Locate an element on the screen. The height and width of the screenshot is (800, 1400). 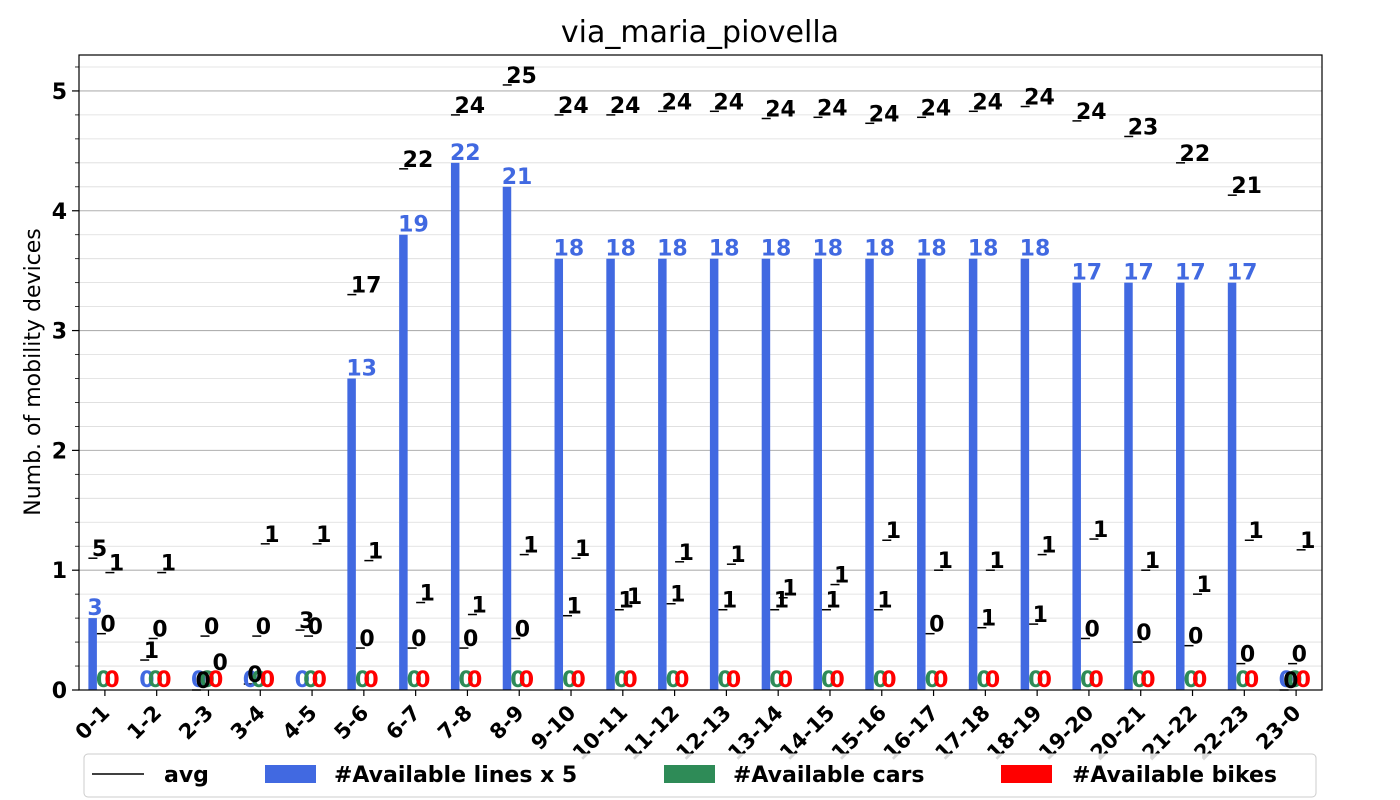
bar-value-label: 21 is located at coordinates (517, 177).